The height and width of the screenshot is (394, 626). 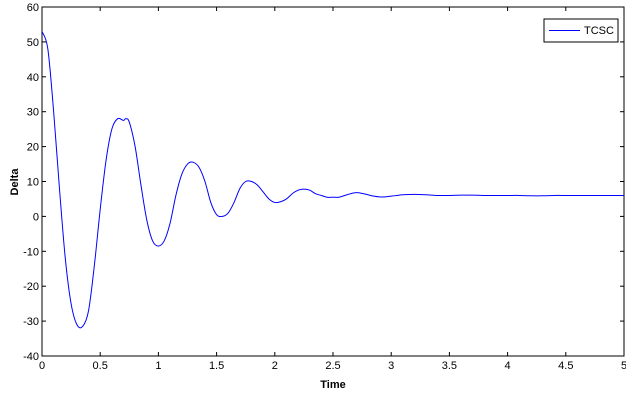 I want to click on x-tick-label: 1, so click(x=158, y=366).